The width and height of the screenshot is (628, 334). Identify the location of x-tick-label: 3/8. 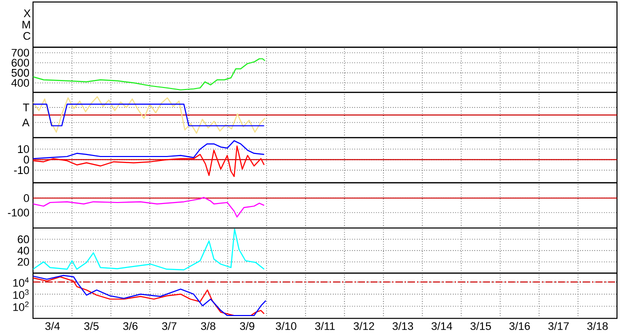
(208, 326).